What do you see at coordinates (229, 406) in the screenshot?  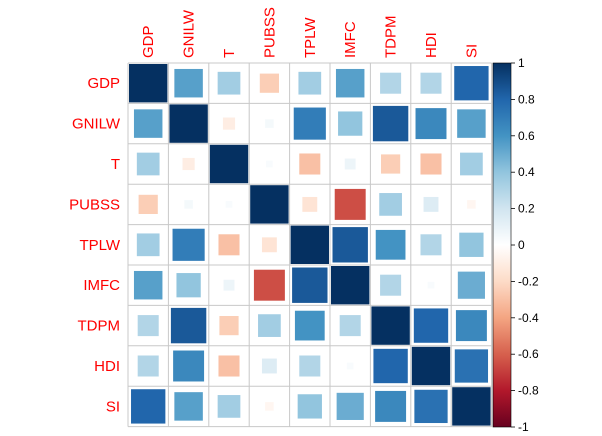 I see `corr-cell-si-t` at bounding box center [229, 406].